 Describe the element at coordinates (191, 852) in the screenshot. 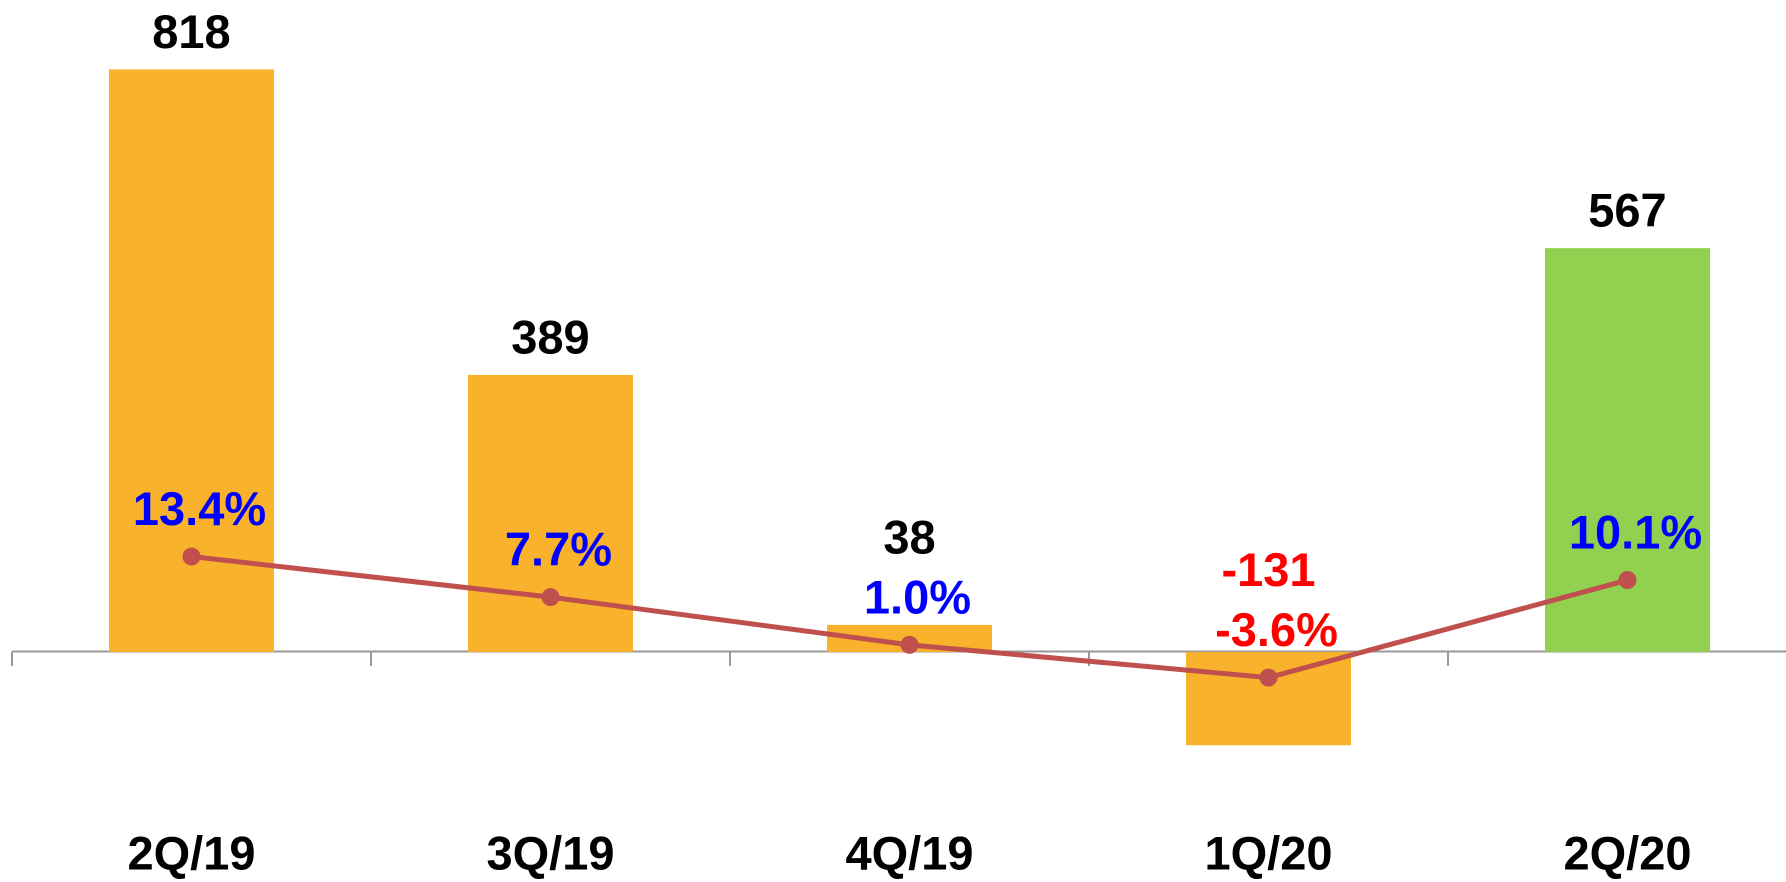

I see `x-tick-label: 2Q/19` at that location.